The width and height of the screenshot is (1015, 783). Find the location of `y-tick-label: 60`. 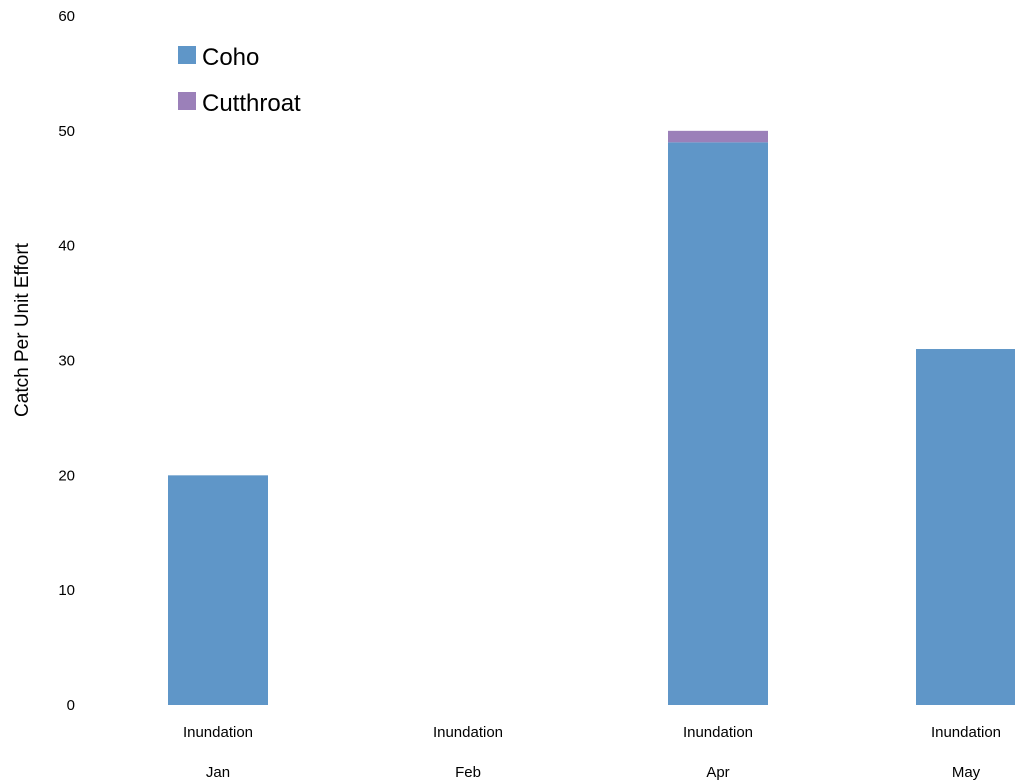

y-tick-label: 60 is located at coordinates (66, 16).